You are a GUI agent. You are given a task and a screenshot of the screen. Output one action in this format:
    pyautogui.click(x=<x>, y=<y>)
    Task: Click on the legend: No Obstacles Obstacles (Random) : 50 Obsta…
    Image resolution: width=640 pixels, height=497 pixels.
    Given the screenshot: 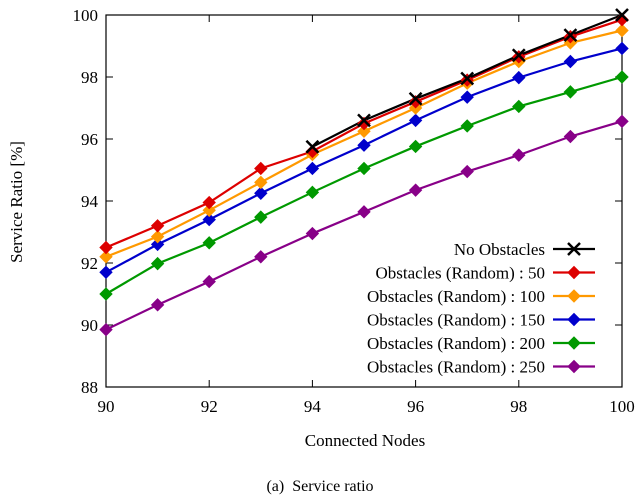 What is the action you would take?
    pyautogui.click(x=481, y=308)
    